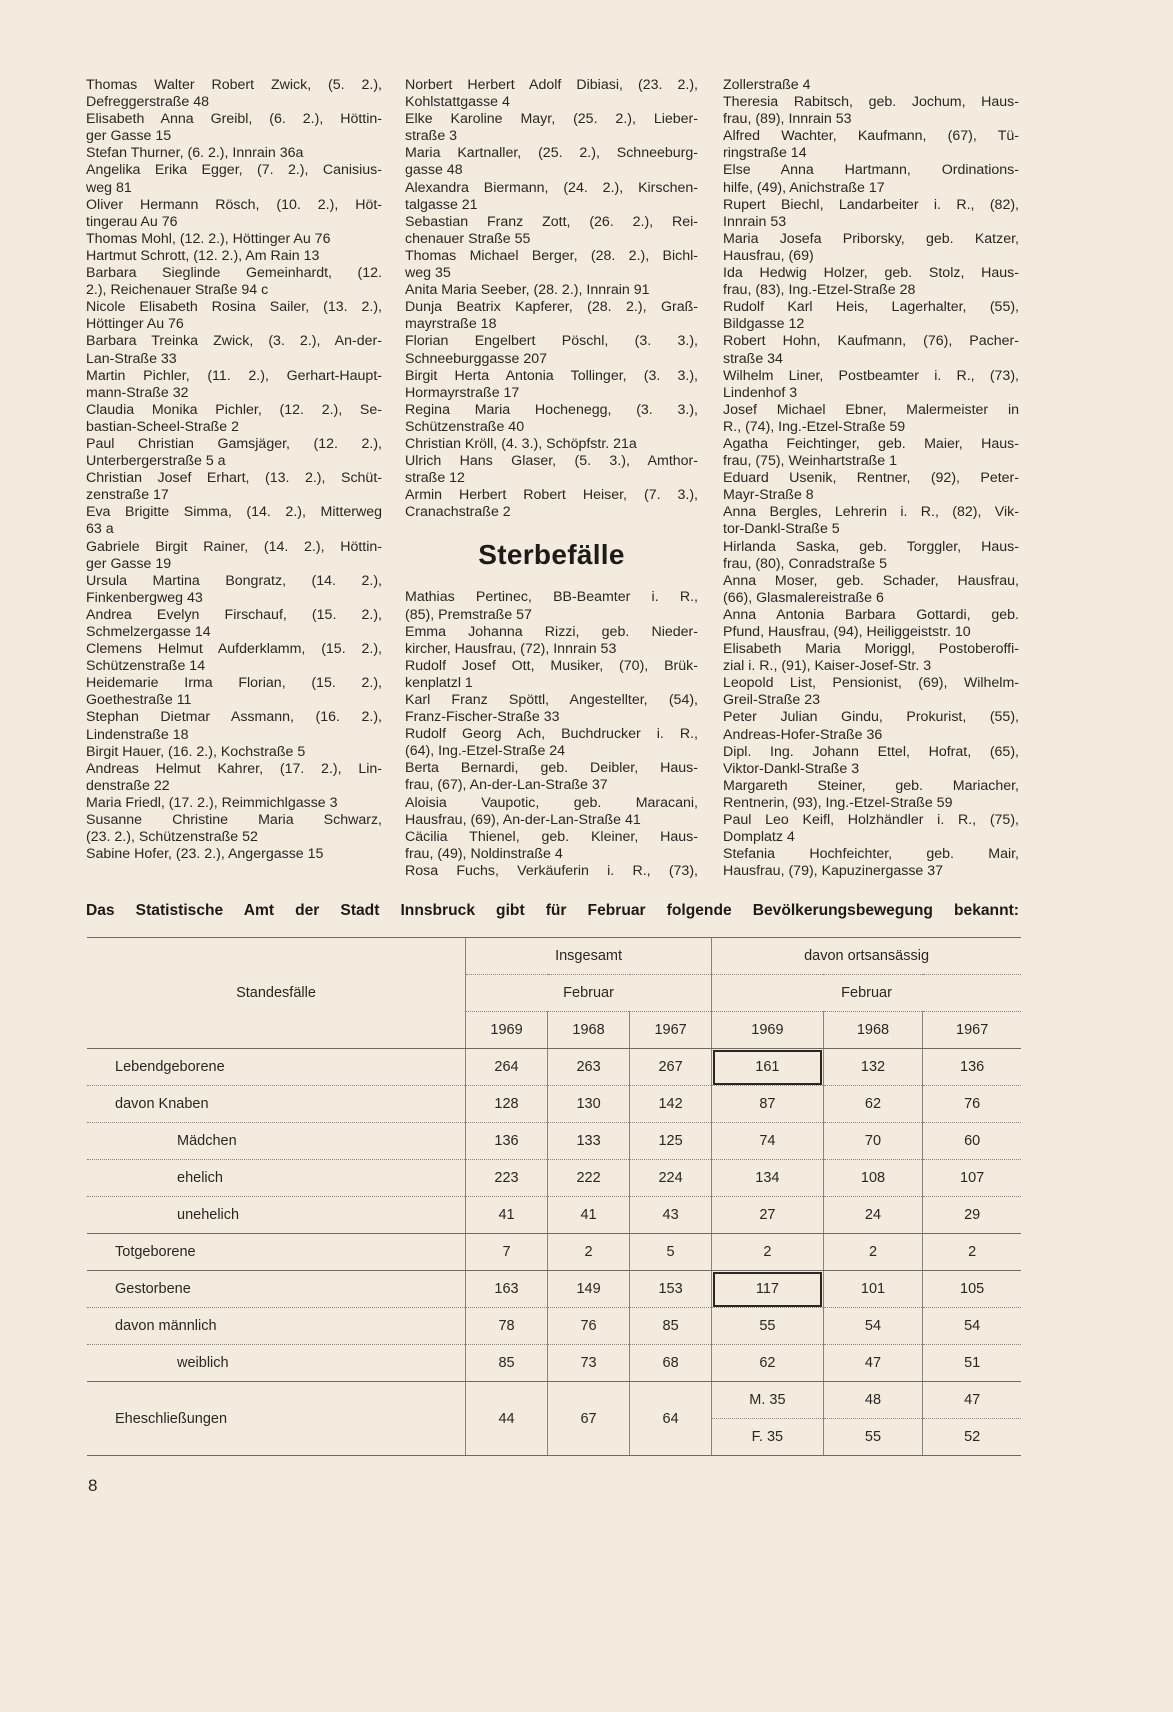  Describe the element at coordinates (871, 649) in the screenshot. I see `entry-line: Elisabeth Maria Moriggl, Postoberoffi-` at that location.